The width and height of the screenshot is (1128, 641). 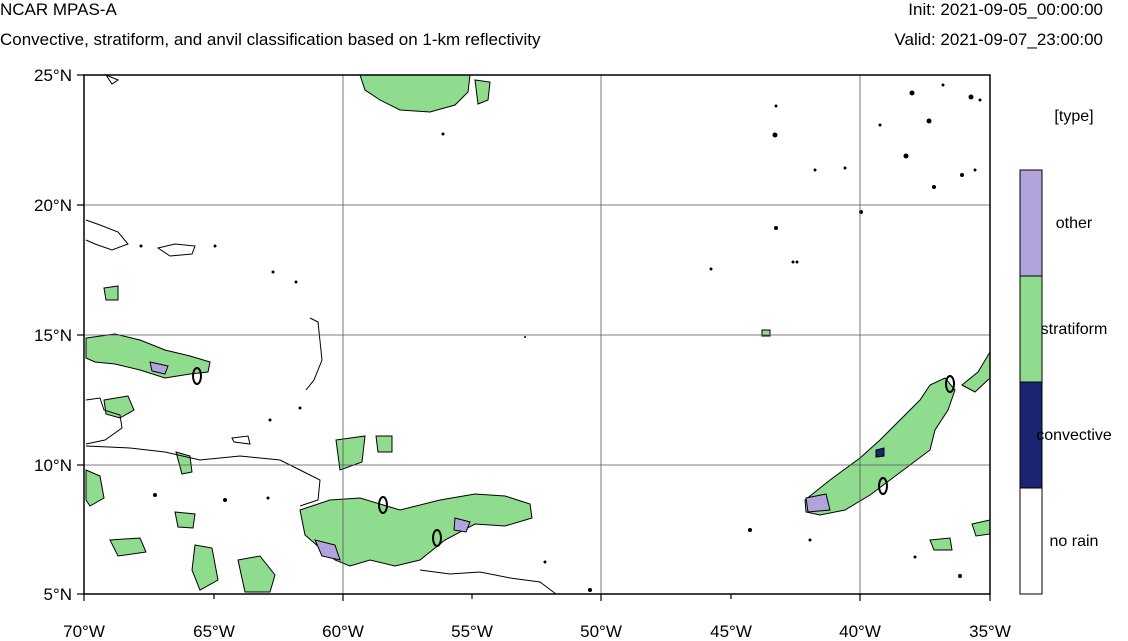 What do you see at coordinates (1074, 223) in the screenshot?
I see `legend-label: other` at bounding box center [1074, 223].